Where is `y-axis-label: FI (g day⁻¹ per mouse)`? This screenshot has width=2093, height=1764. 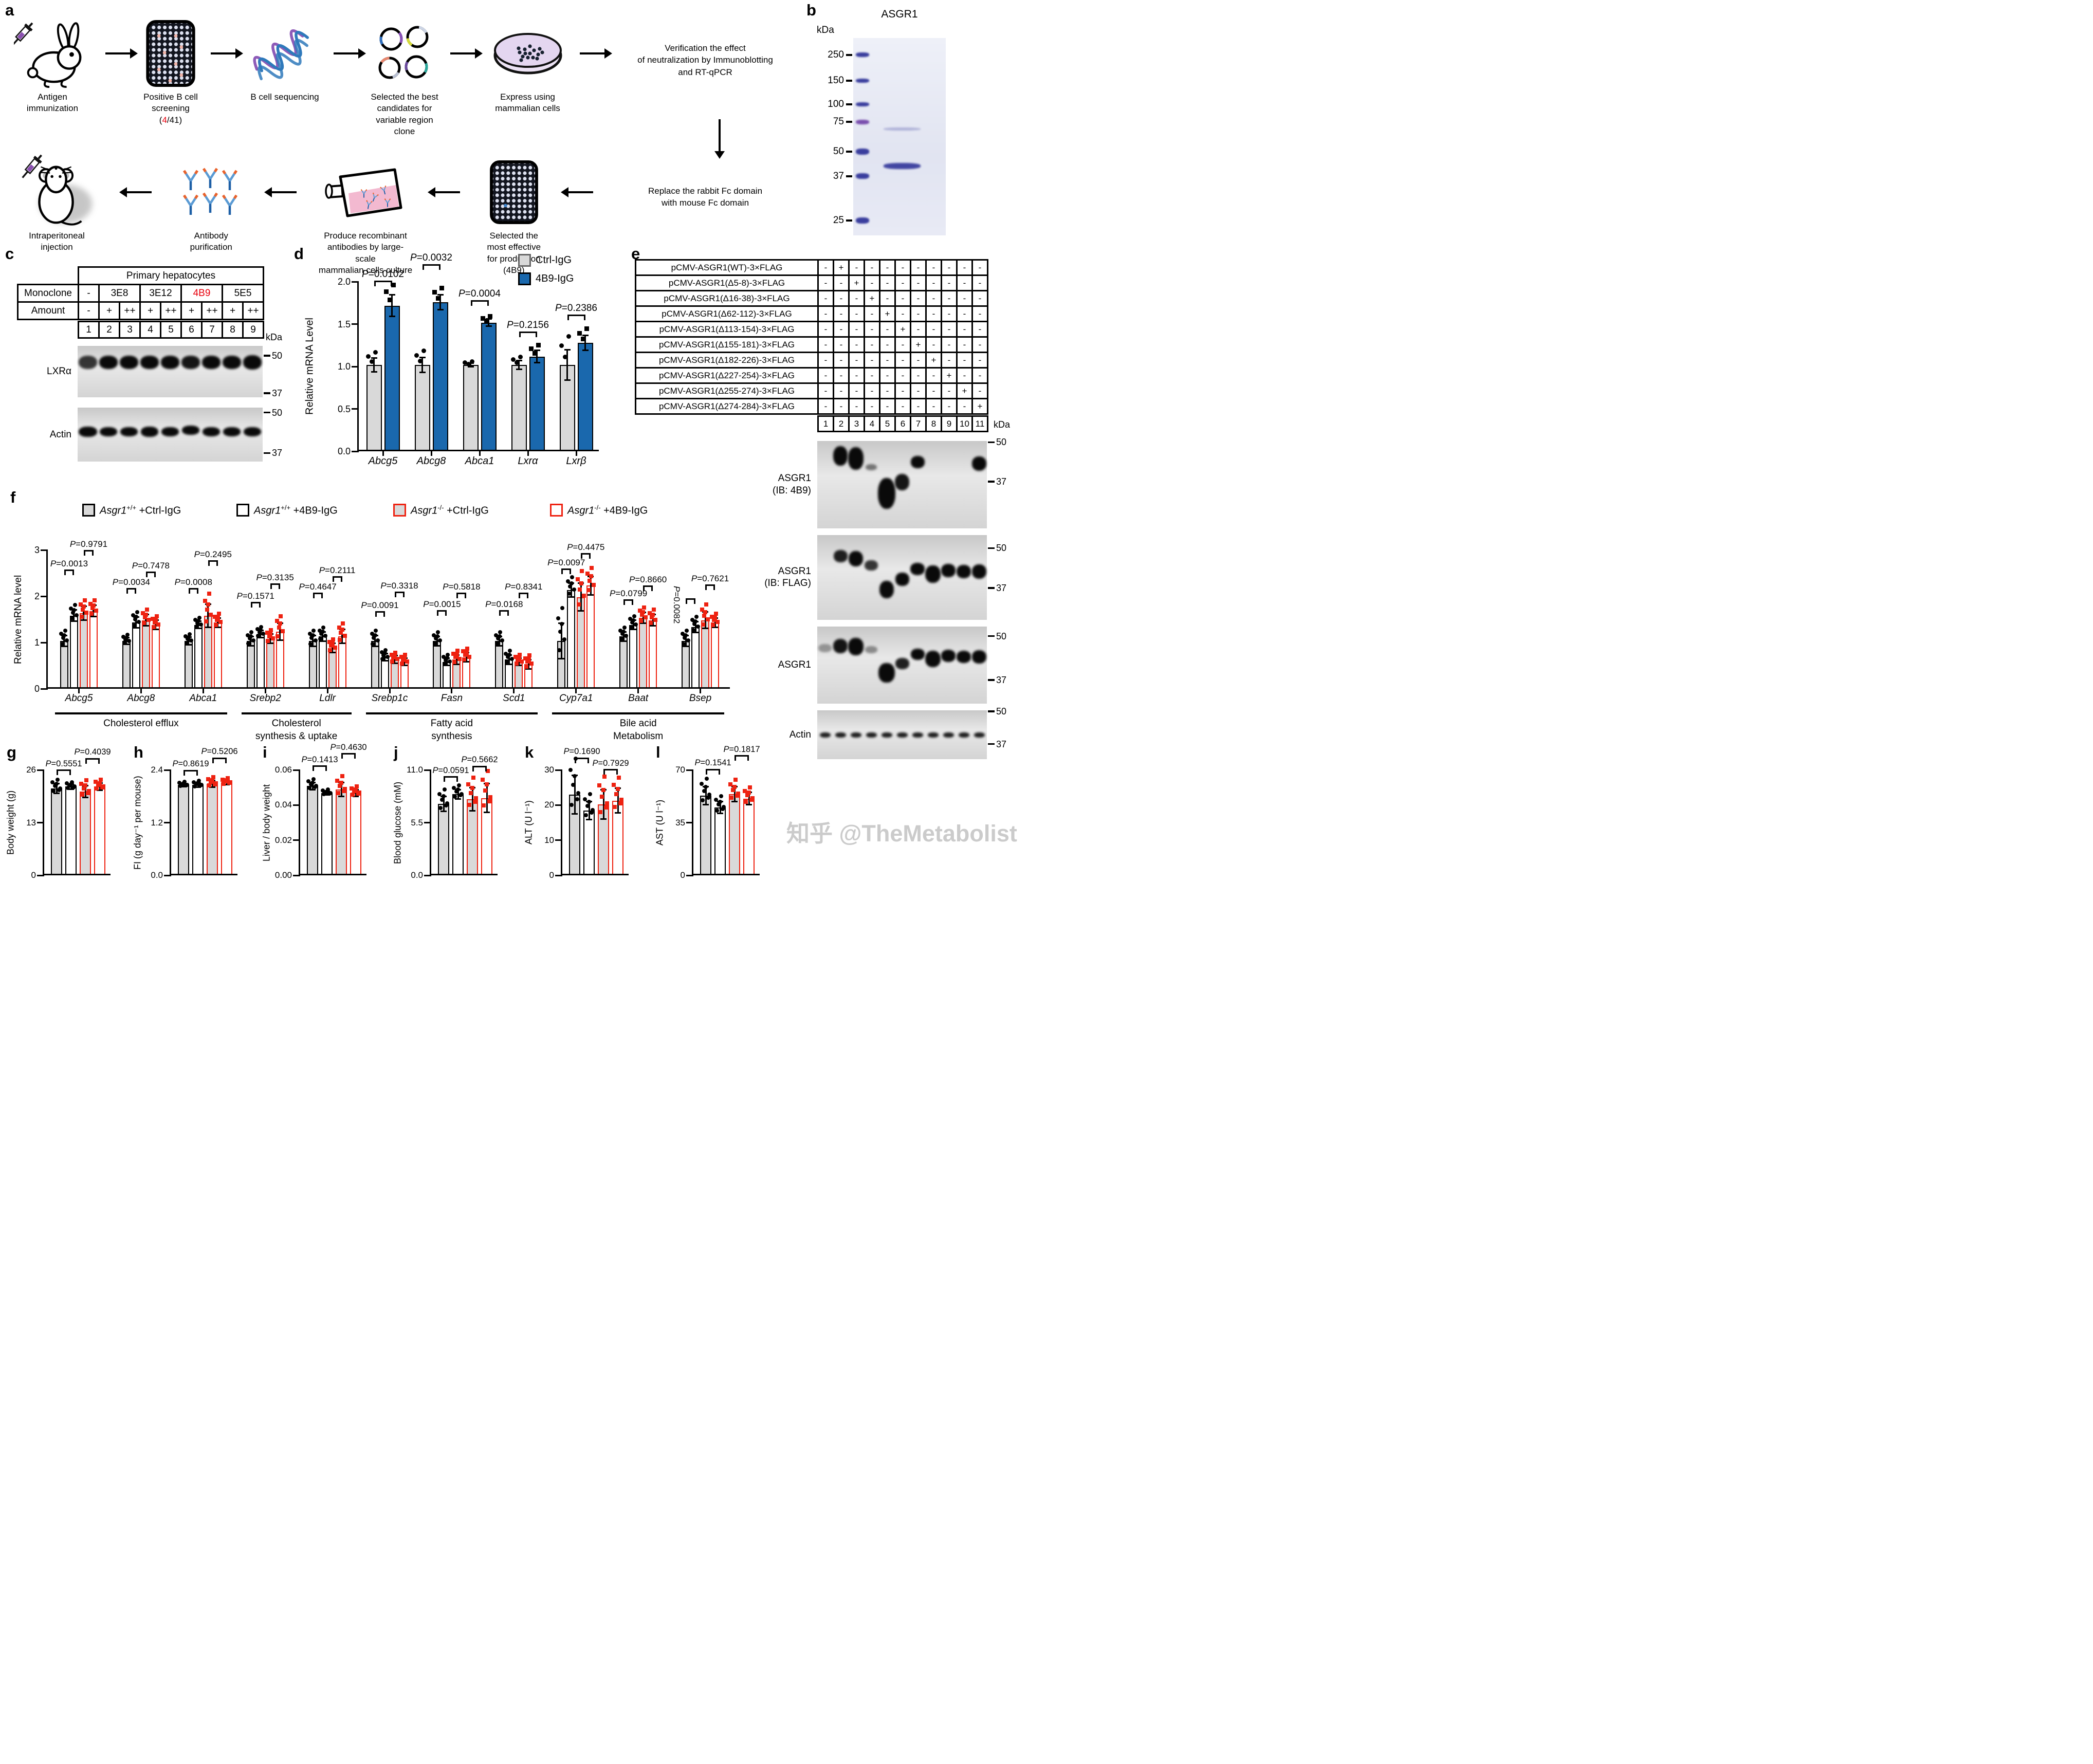 y-axis-label: FI (g day⁻¹ per mouse) is located at coordinates (138, 823).